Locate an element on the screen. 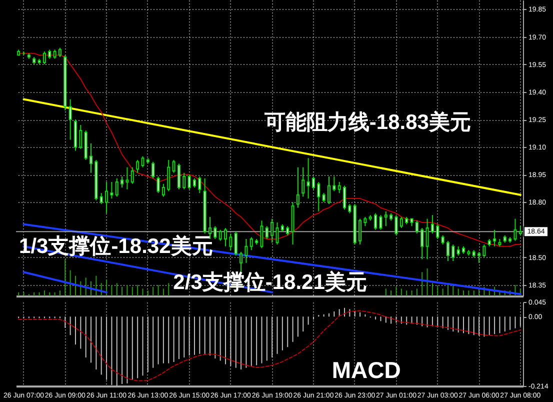  annotation: MACD is located at coordinates (366, 369).